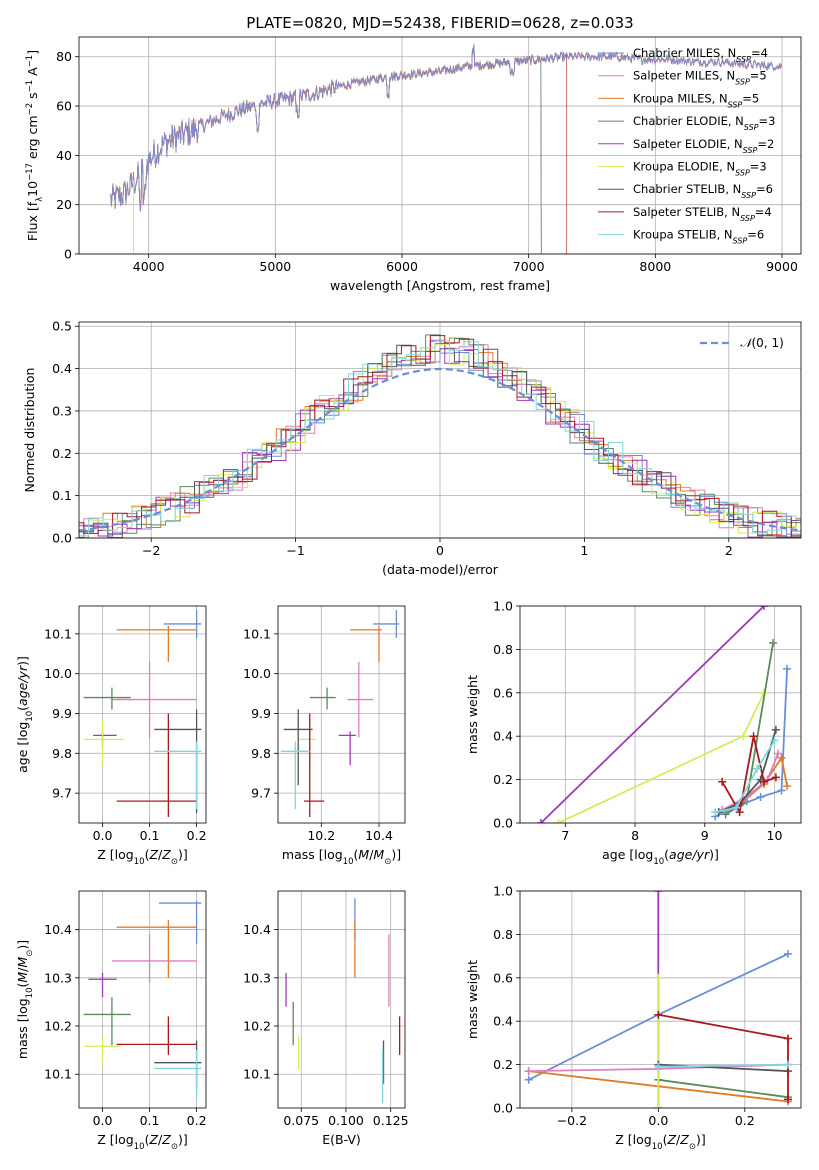  I want to click on mass-vs-Z-xlabel: Z [log10(Z/Z⊙)], so click(142, 1142).